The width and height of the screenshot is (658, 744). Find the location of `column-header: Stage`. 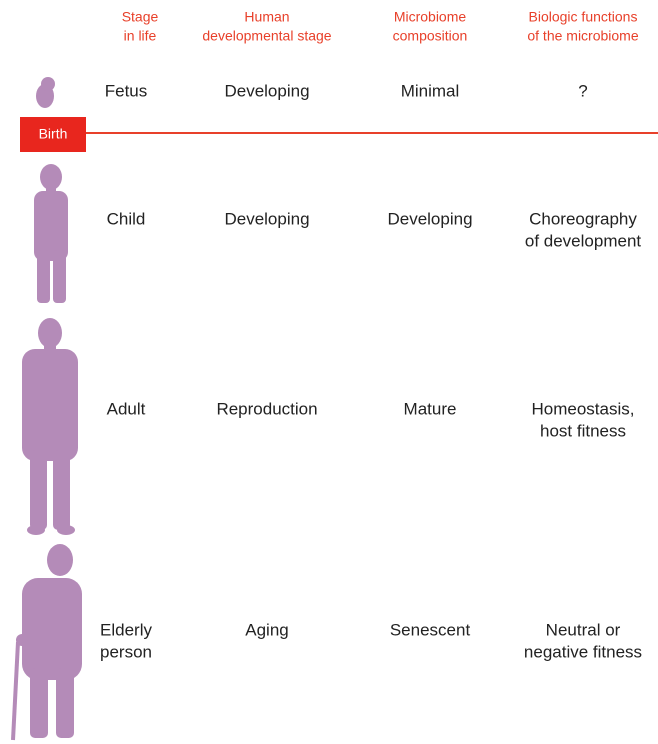

column-header: Stage is located at coordinates (140, 17).